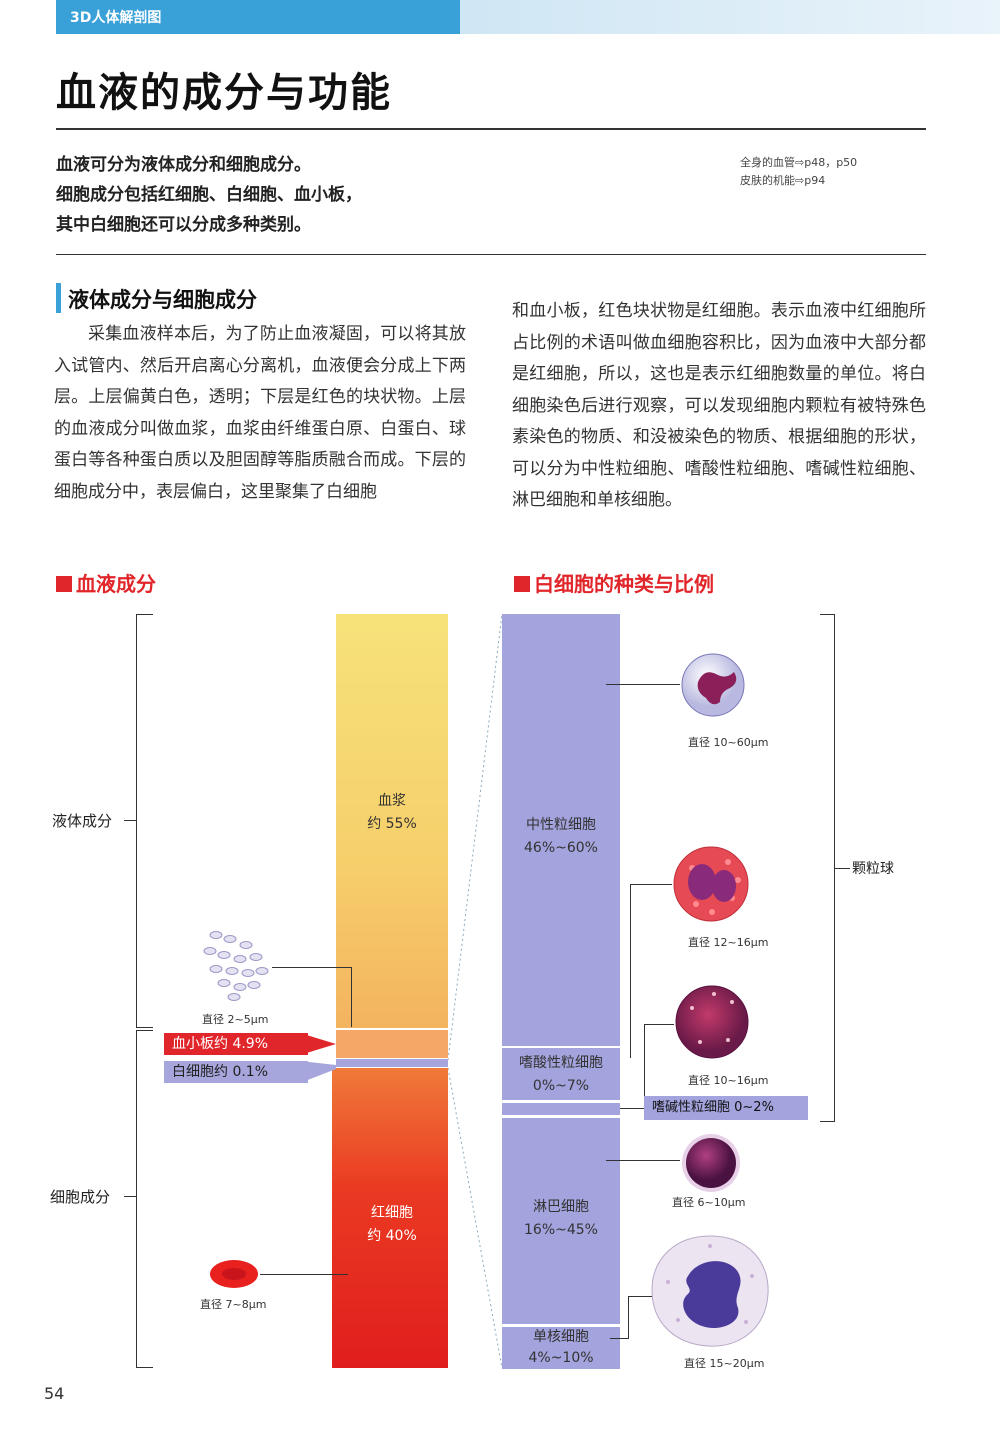 This screenshot has width=1000, height=1437. What do you see at coordinates (561, 1109) in the screenshot?
I see `basophil-segment` at bounding box center [561, 1109].